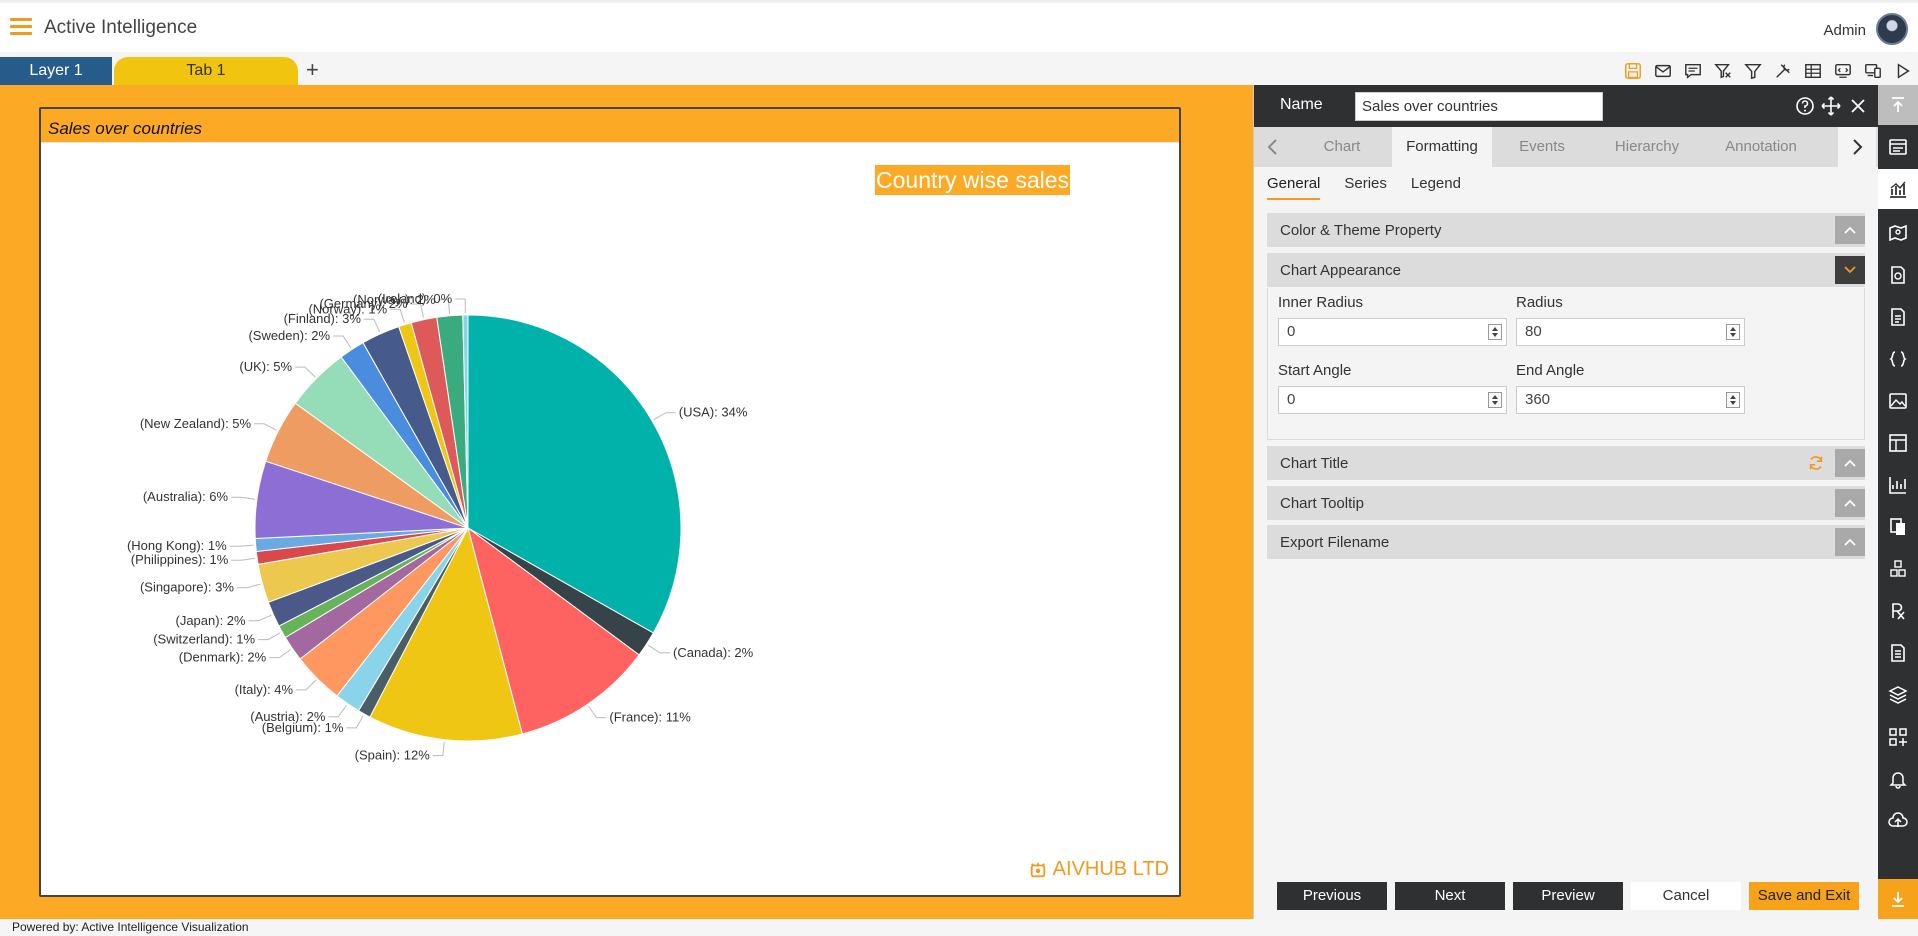 The height and width of the screenshot is (936, 1918). What do you see at coordinates (1761, 146) in the screenshot?
I see `tab-annotation: Annotation` at bounding box center [1761, 146].